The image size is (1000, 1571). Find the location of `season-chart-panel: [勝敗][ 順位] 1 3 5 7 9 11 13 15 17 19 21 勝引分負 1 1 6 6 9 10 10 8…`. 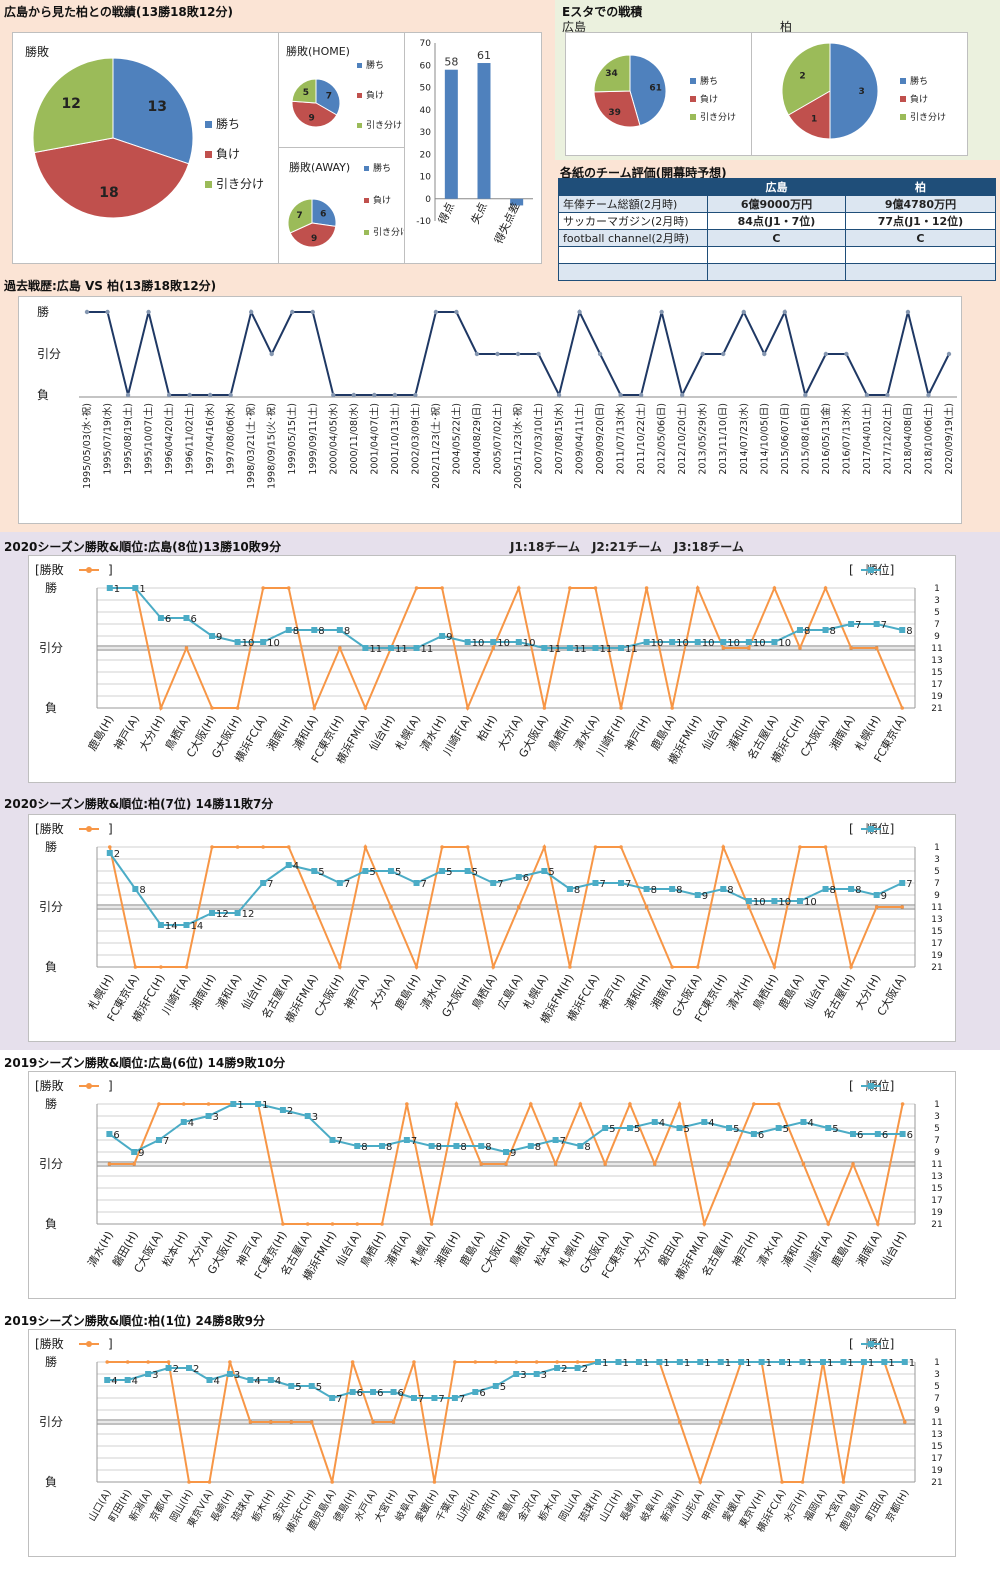

season-chart-panel: [勝敗][ 順位] 1 3 5 7 9 11 13 15 17 19 21 勝引分負 1 1 6 6 9 10 10 8… is located at coordinates (492, 669).